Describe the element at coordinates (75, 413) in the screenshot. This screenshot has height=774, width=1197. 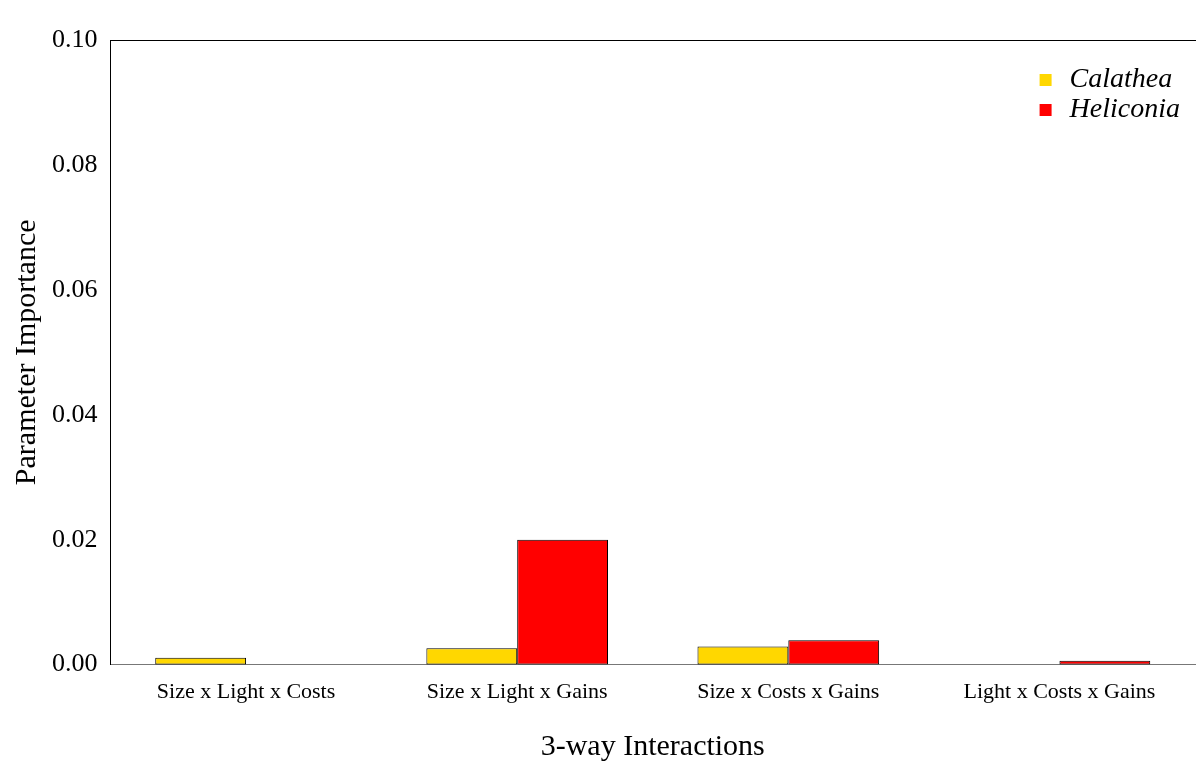
I see `y-tick-label: 0.04` at that location.